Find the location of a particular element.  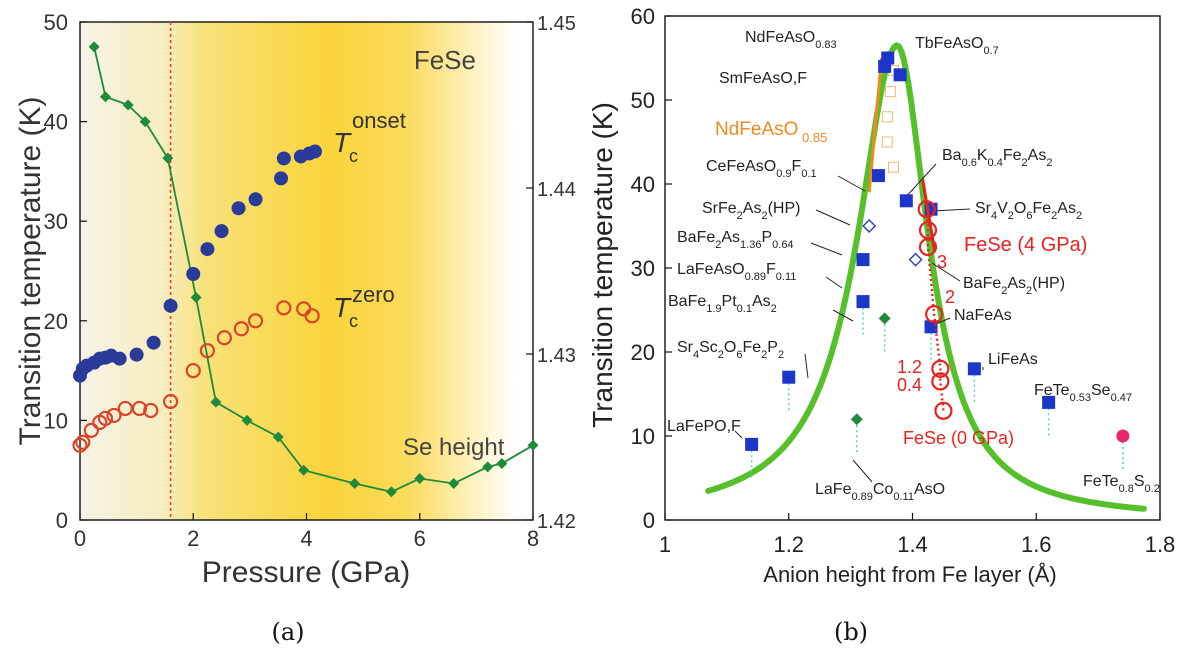

tc-onset-sub: c is located at coordinates (353, 156).